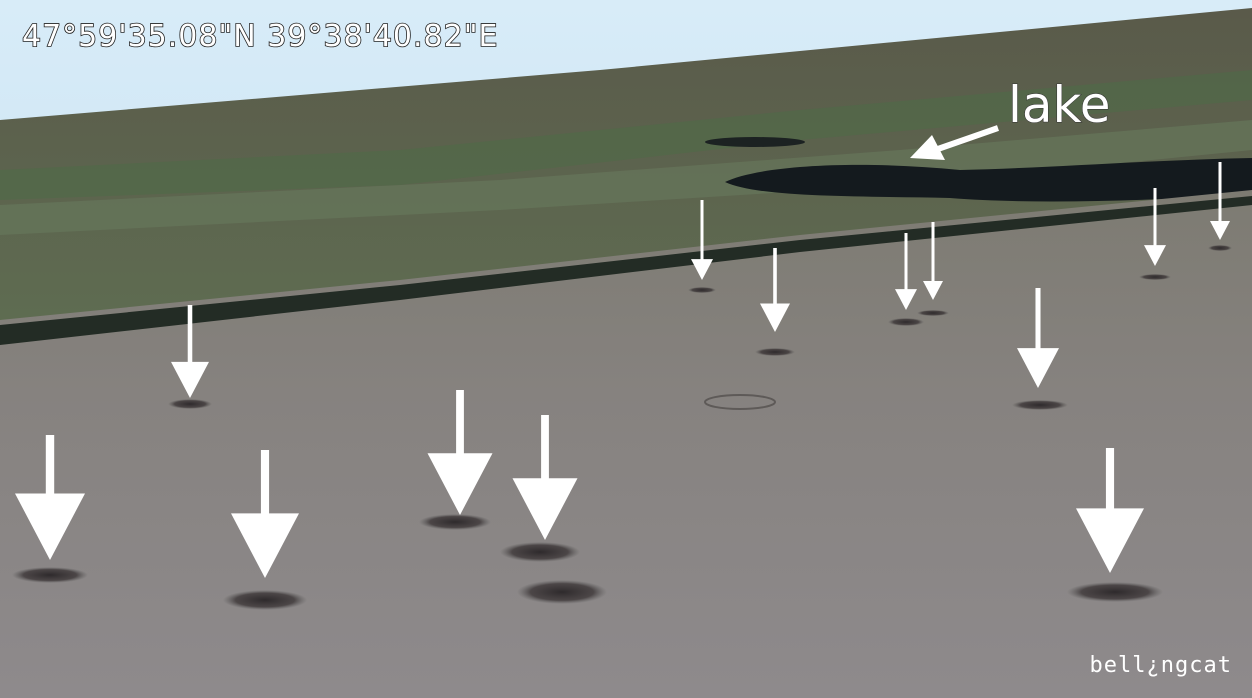  I want to click on lake-label: lake, so click(1059, 105).